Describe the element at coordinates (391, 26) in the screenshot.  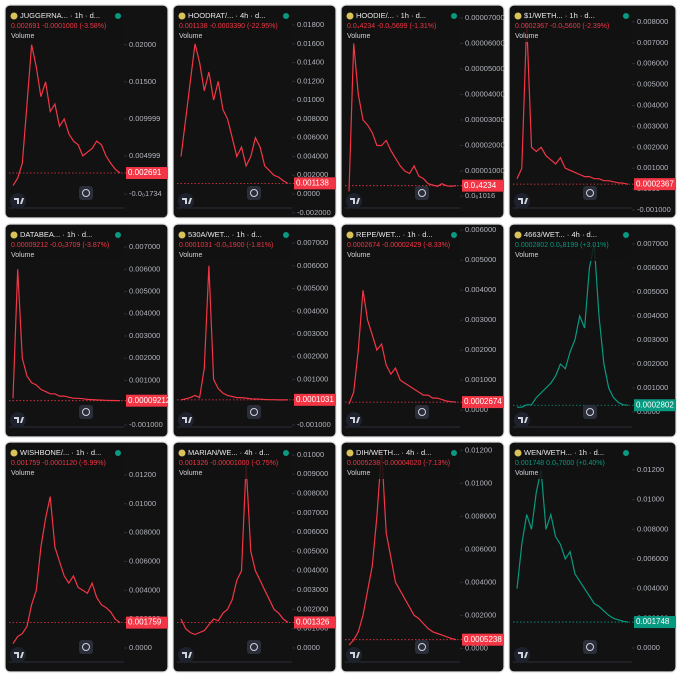
I see `price-change: 0.0₄4234 -0.0₆5699 (-1.31%)` at that location.